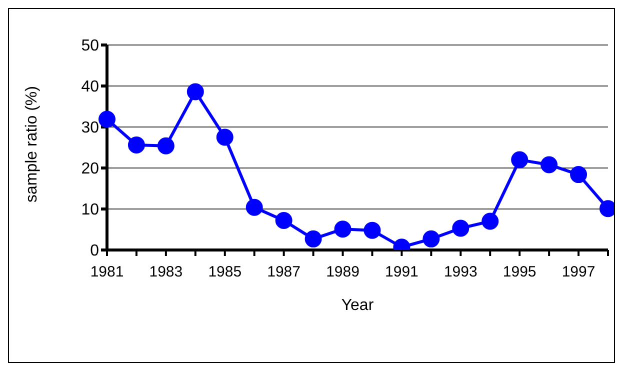 The width and height of the screenshot is (623, 371). I want to click on x-tick-label: 1995, so click(519, 272).